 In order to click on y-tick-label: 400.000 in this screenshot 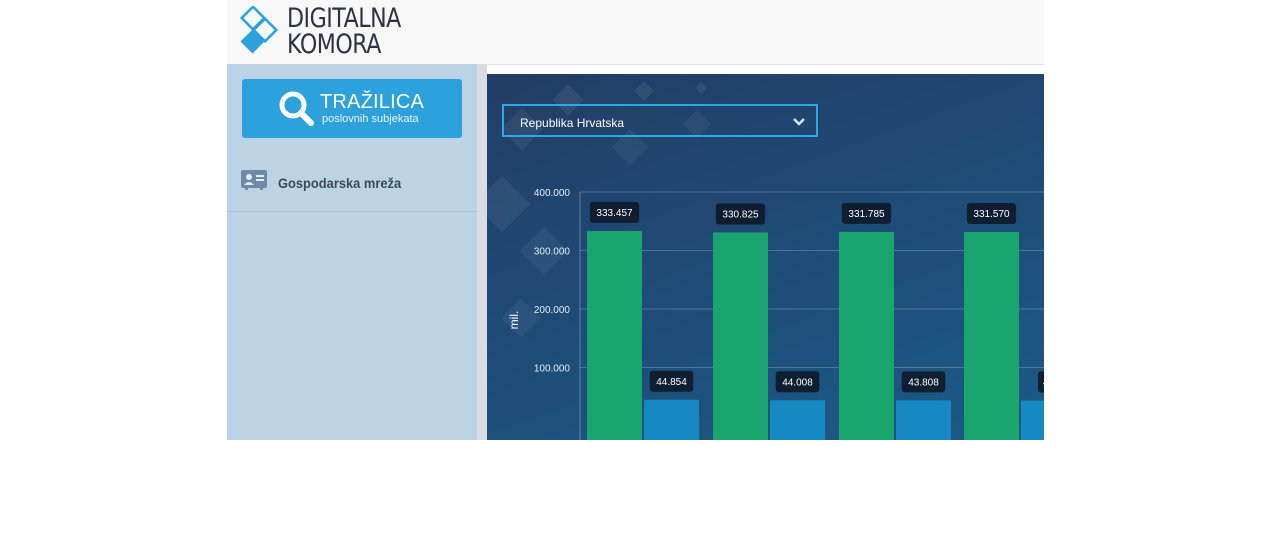, I will do `click(552, 193)`.